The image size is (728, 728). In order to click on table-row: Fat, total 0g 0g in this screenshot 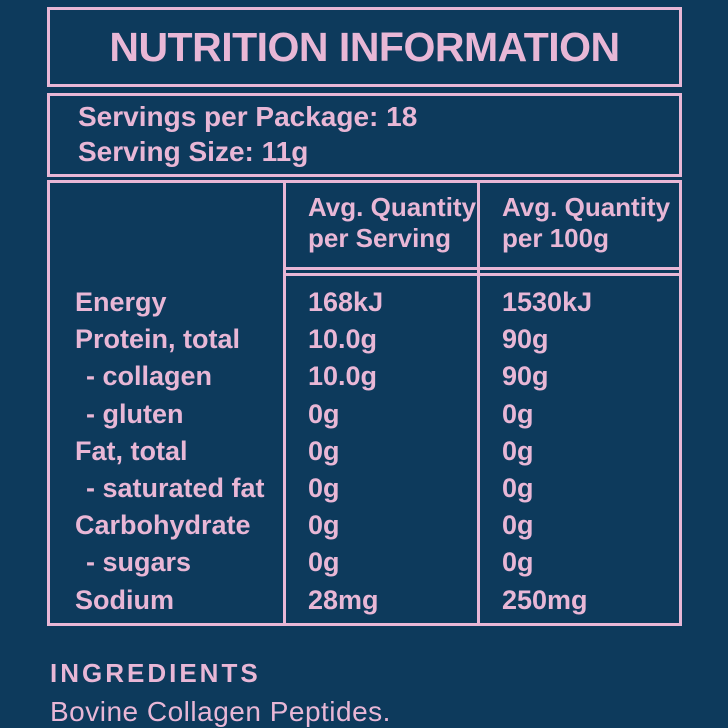, I will do `click(364, 451)`.